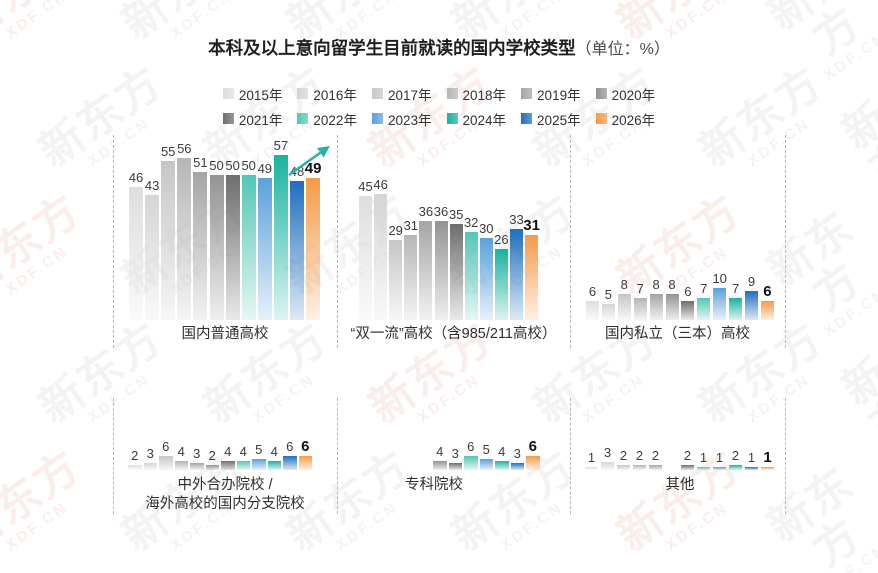  I want to click on panel-category-label: 其他, so click(680, 485).